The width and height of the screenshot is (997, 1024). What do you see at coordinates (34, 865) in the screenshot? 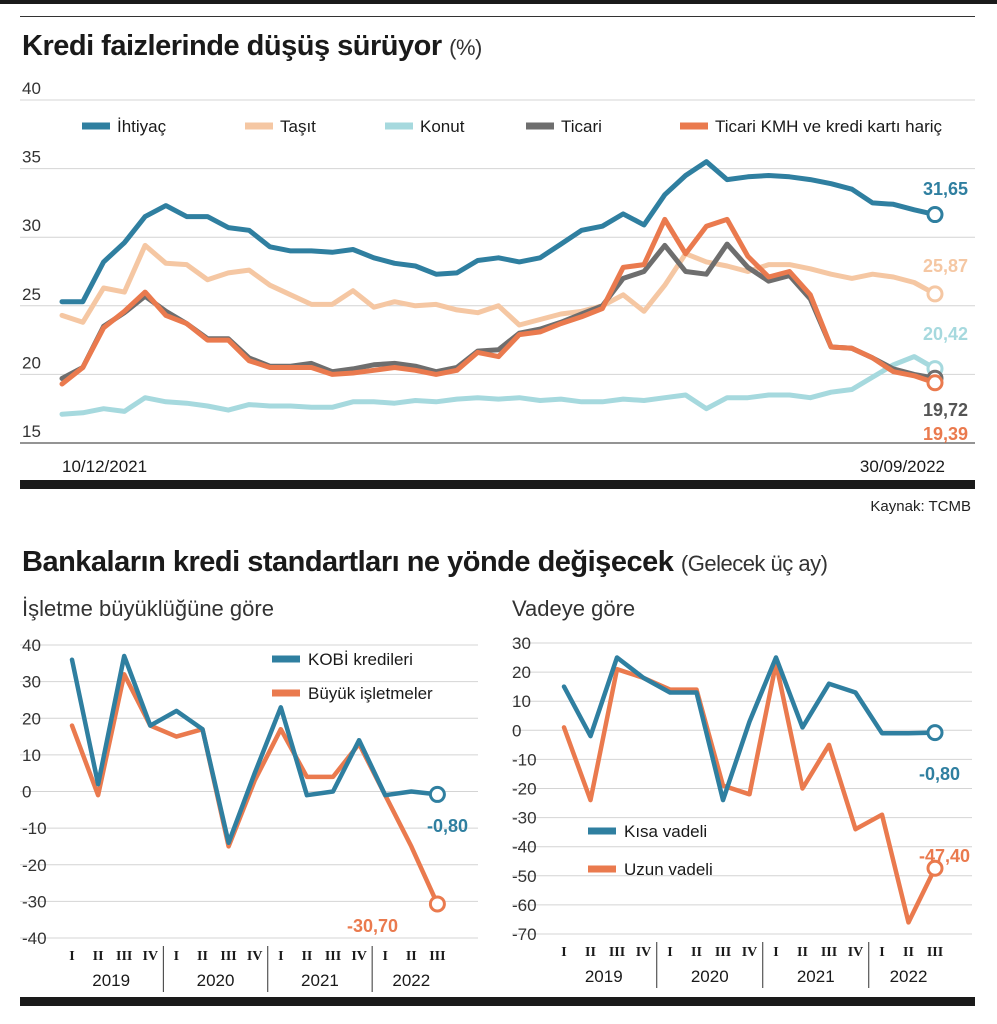
I see `c2-y-tick-label: -20` at bounding box center [34, 865].